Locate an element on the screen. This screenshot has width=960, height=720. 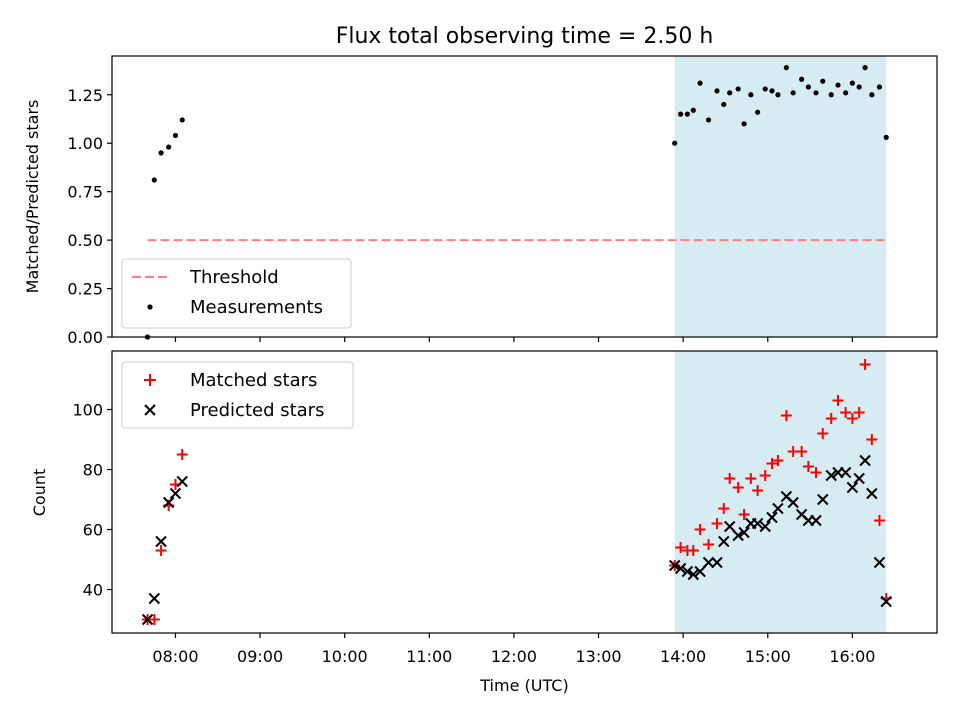
x-tick-label: 14:00 is located at coordinates (683, 656).